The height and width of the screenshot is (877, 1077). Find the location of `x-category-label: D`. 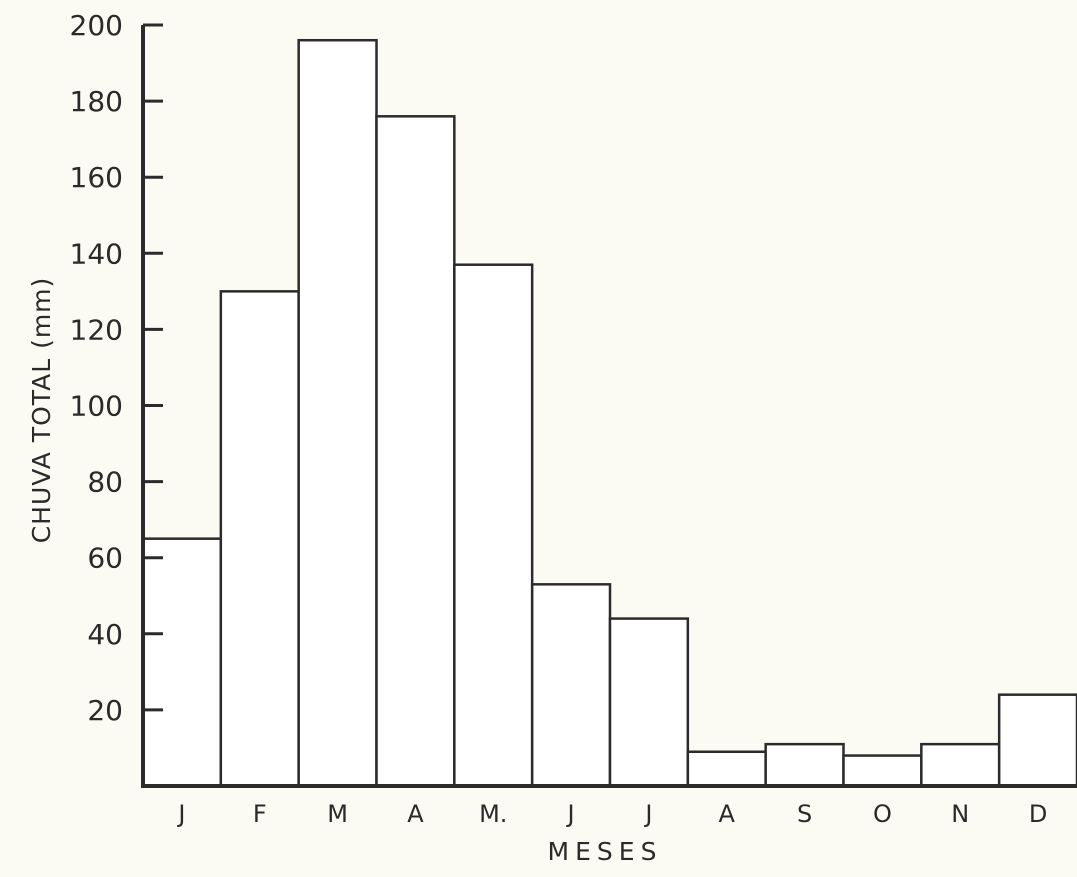

x-category-label: D is located at coordinates (1038, 814).